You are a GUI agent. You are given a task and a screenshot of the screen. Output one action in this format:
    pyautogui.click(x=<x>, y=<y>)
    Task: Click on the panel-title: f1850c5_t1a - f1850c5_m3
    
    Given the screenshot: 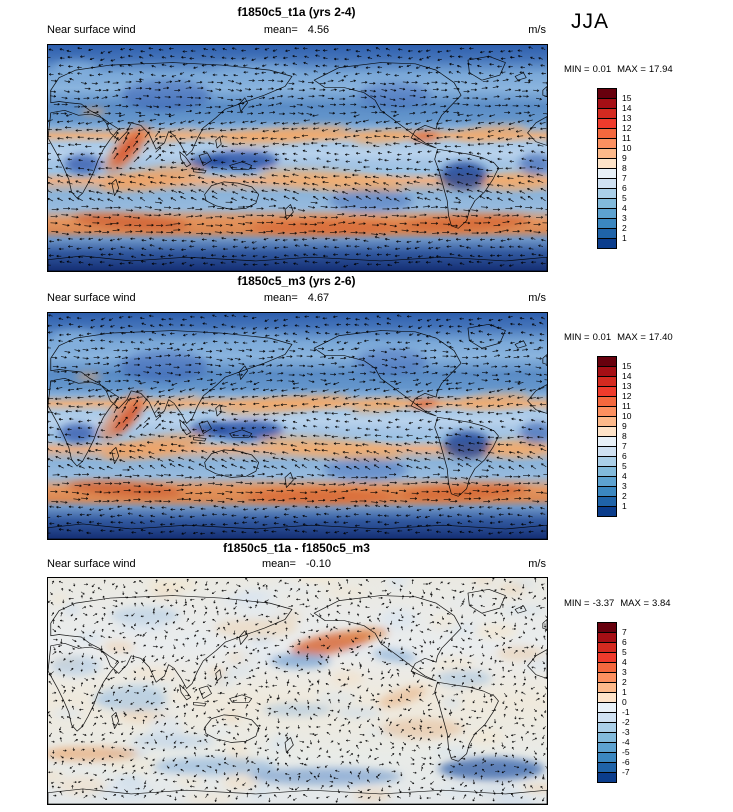 What is the action you would take?
    pyautogui.click(x=296, y=548)
    